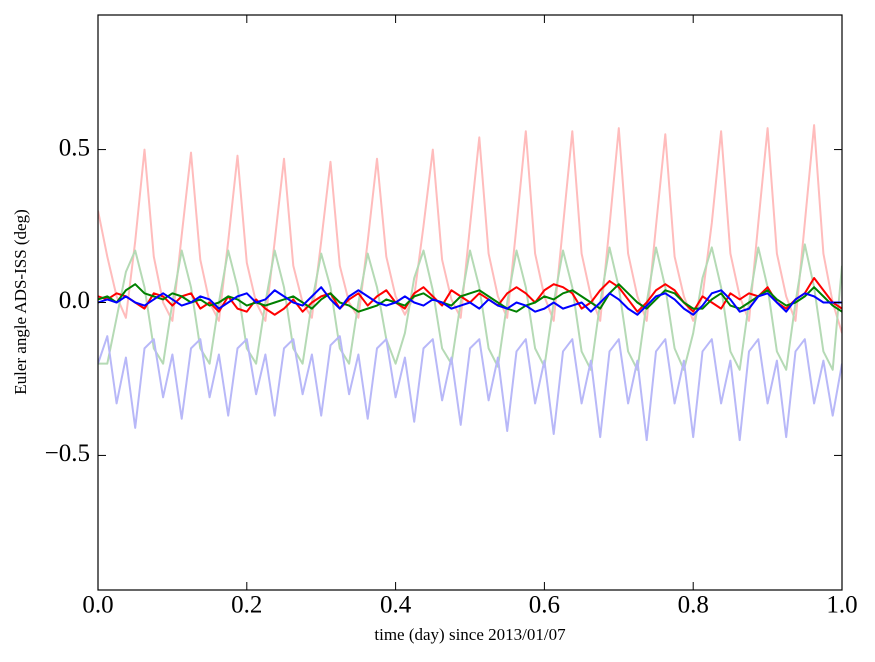  Describe the element at coordinates (470, 634) in the screenshot. I see `x-axis-label: time (day) since 2013/01/07` at that location.